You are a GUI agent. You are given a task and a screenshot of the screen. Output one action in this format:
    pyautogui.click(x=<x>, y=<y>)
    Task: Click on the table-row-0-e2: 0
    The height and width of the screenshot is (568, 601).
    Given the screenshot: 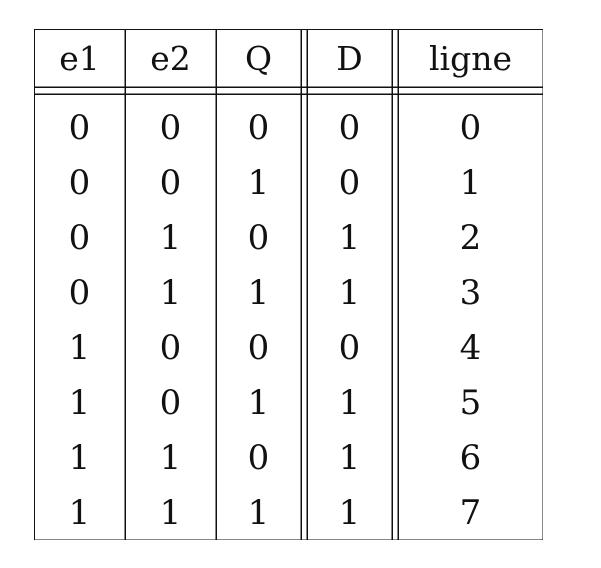 What is the action you would take?
    pyautogui.click(x=170, y=127)
    